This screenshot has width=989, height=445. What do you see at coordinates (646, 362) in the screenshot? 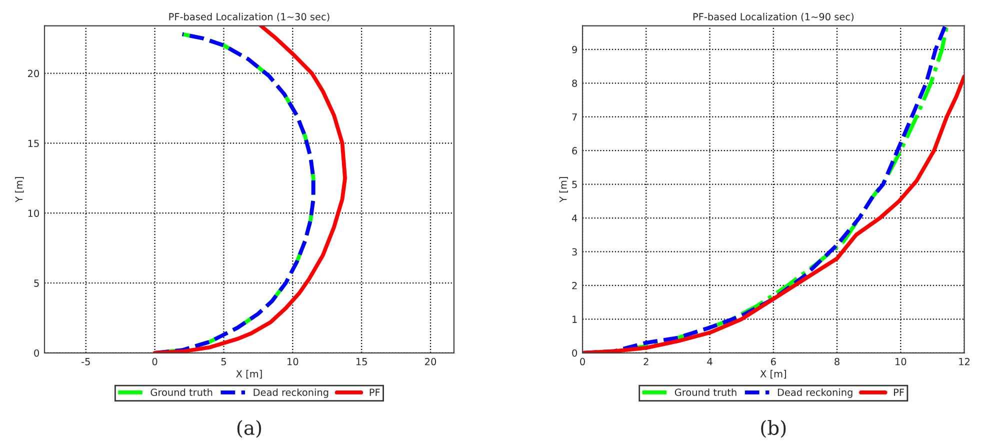
I see `x-tick-label: 2` at bounding box center [646, 362].